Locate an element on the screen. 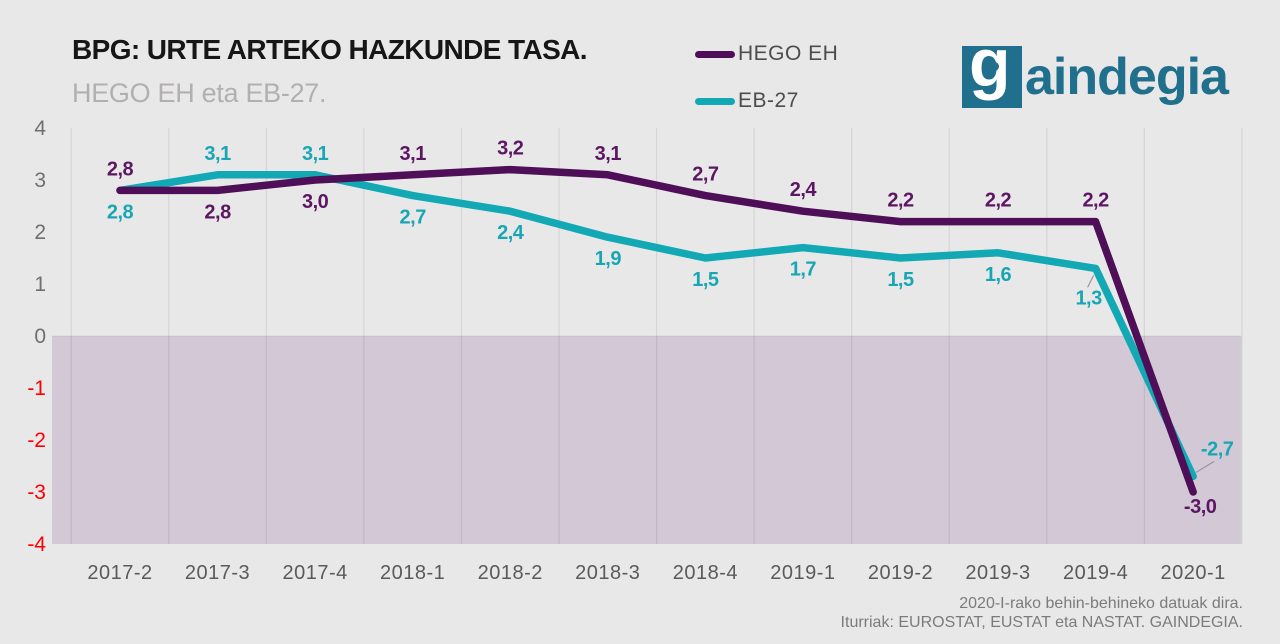 This screenshot has height=644, width=1280. logo-wordmark: aindegia is located at coordinates (1127, 77).